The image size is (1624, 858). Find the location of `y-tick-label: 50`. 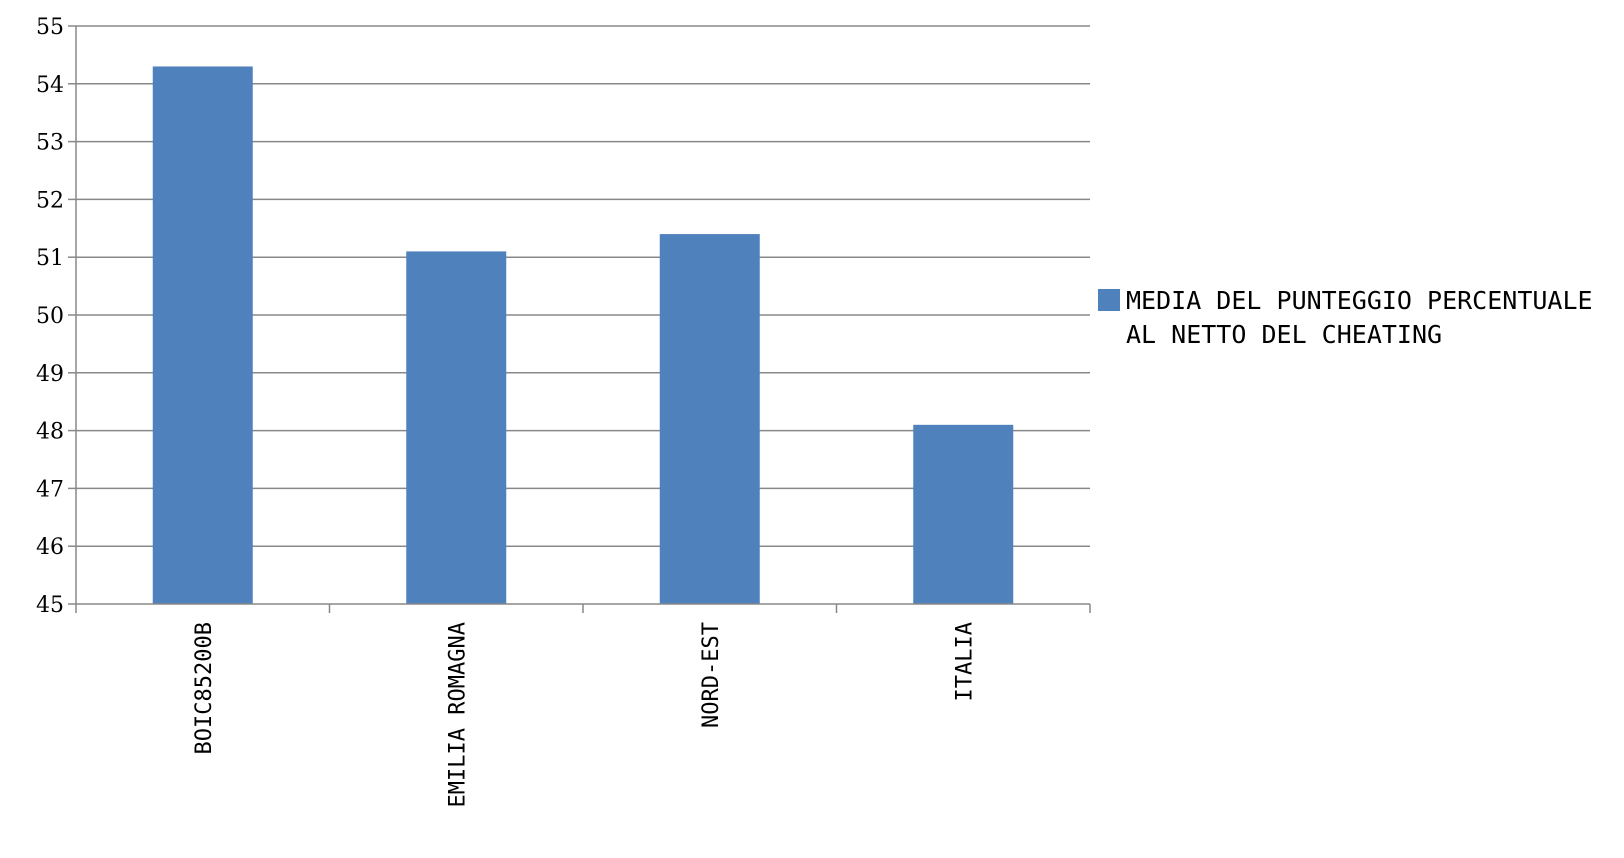

y-tick-label: 50 is located at coordinates (50, 316).